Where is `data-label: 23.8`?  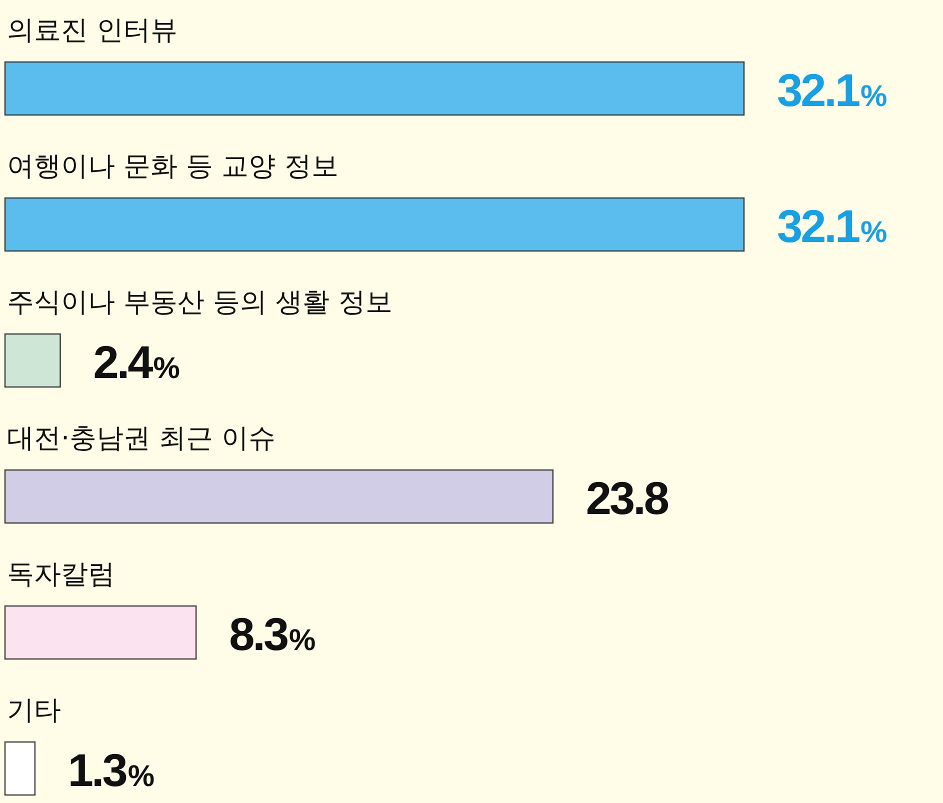
data-label: 23.8 is located at coordinates (627, 498).